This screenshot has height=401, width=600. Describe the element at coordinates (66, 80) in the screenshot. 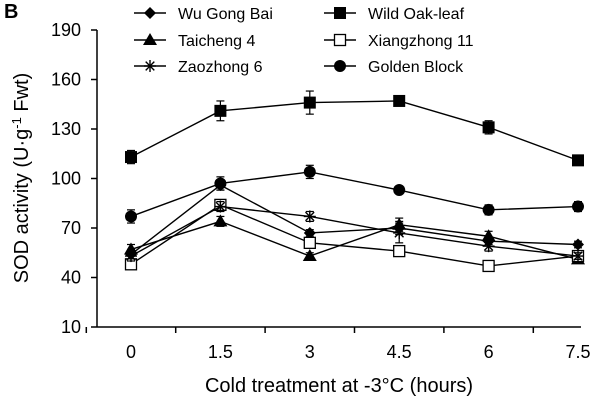

I see `y-tick-label: 160` at that location.